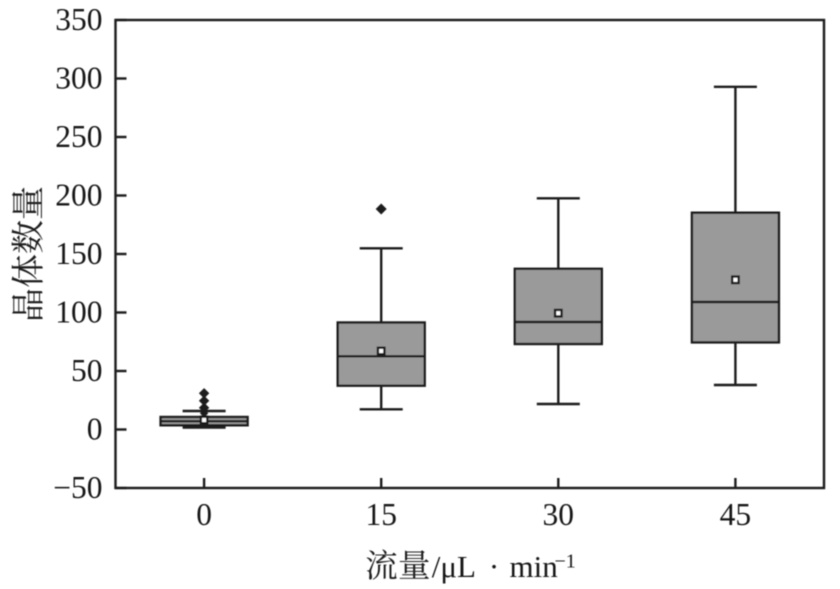 This screenshot has width=840, height=589. I want to click on svg-text: 15, so click(381, 514).